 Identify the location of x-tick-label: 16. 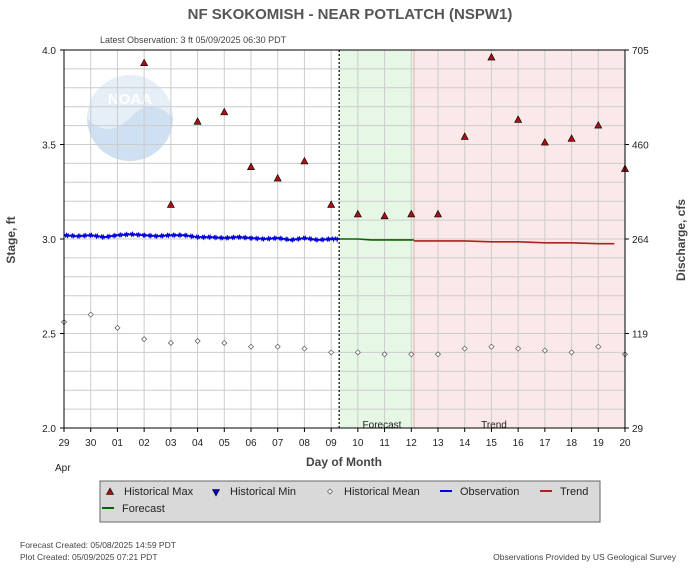
(519, 443).